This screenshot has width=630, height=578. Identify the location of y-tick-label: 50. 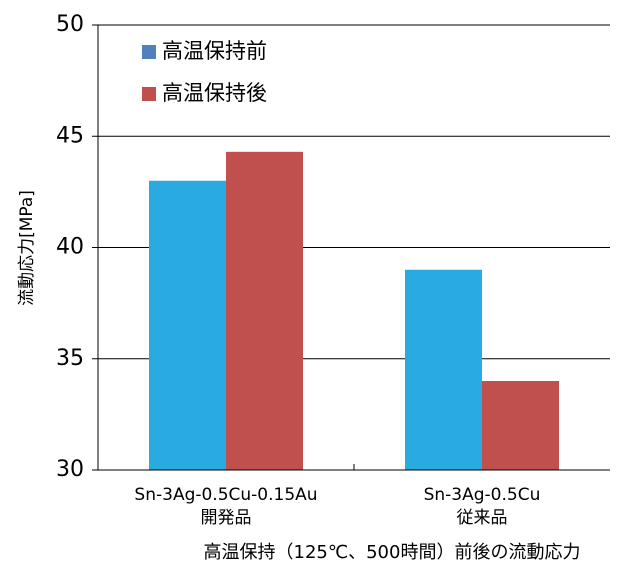
(70, 24).